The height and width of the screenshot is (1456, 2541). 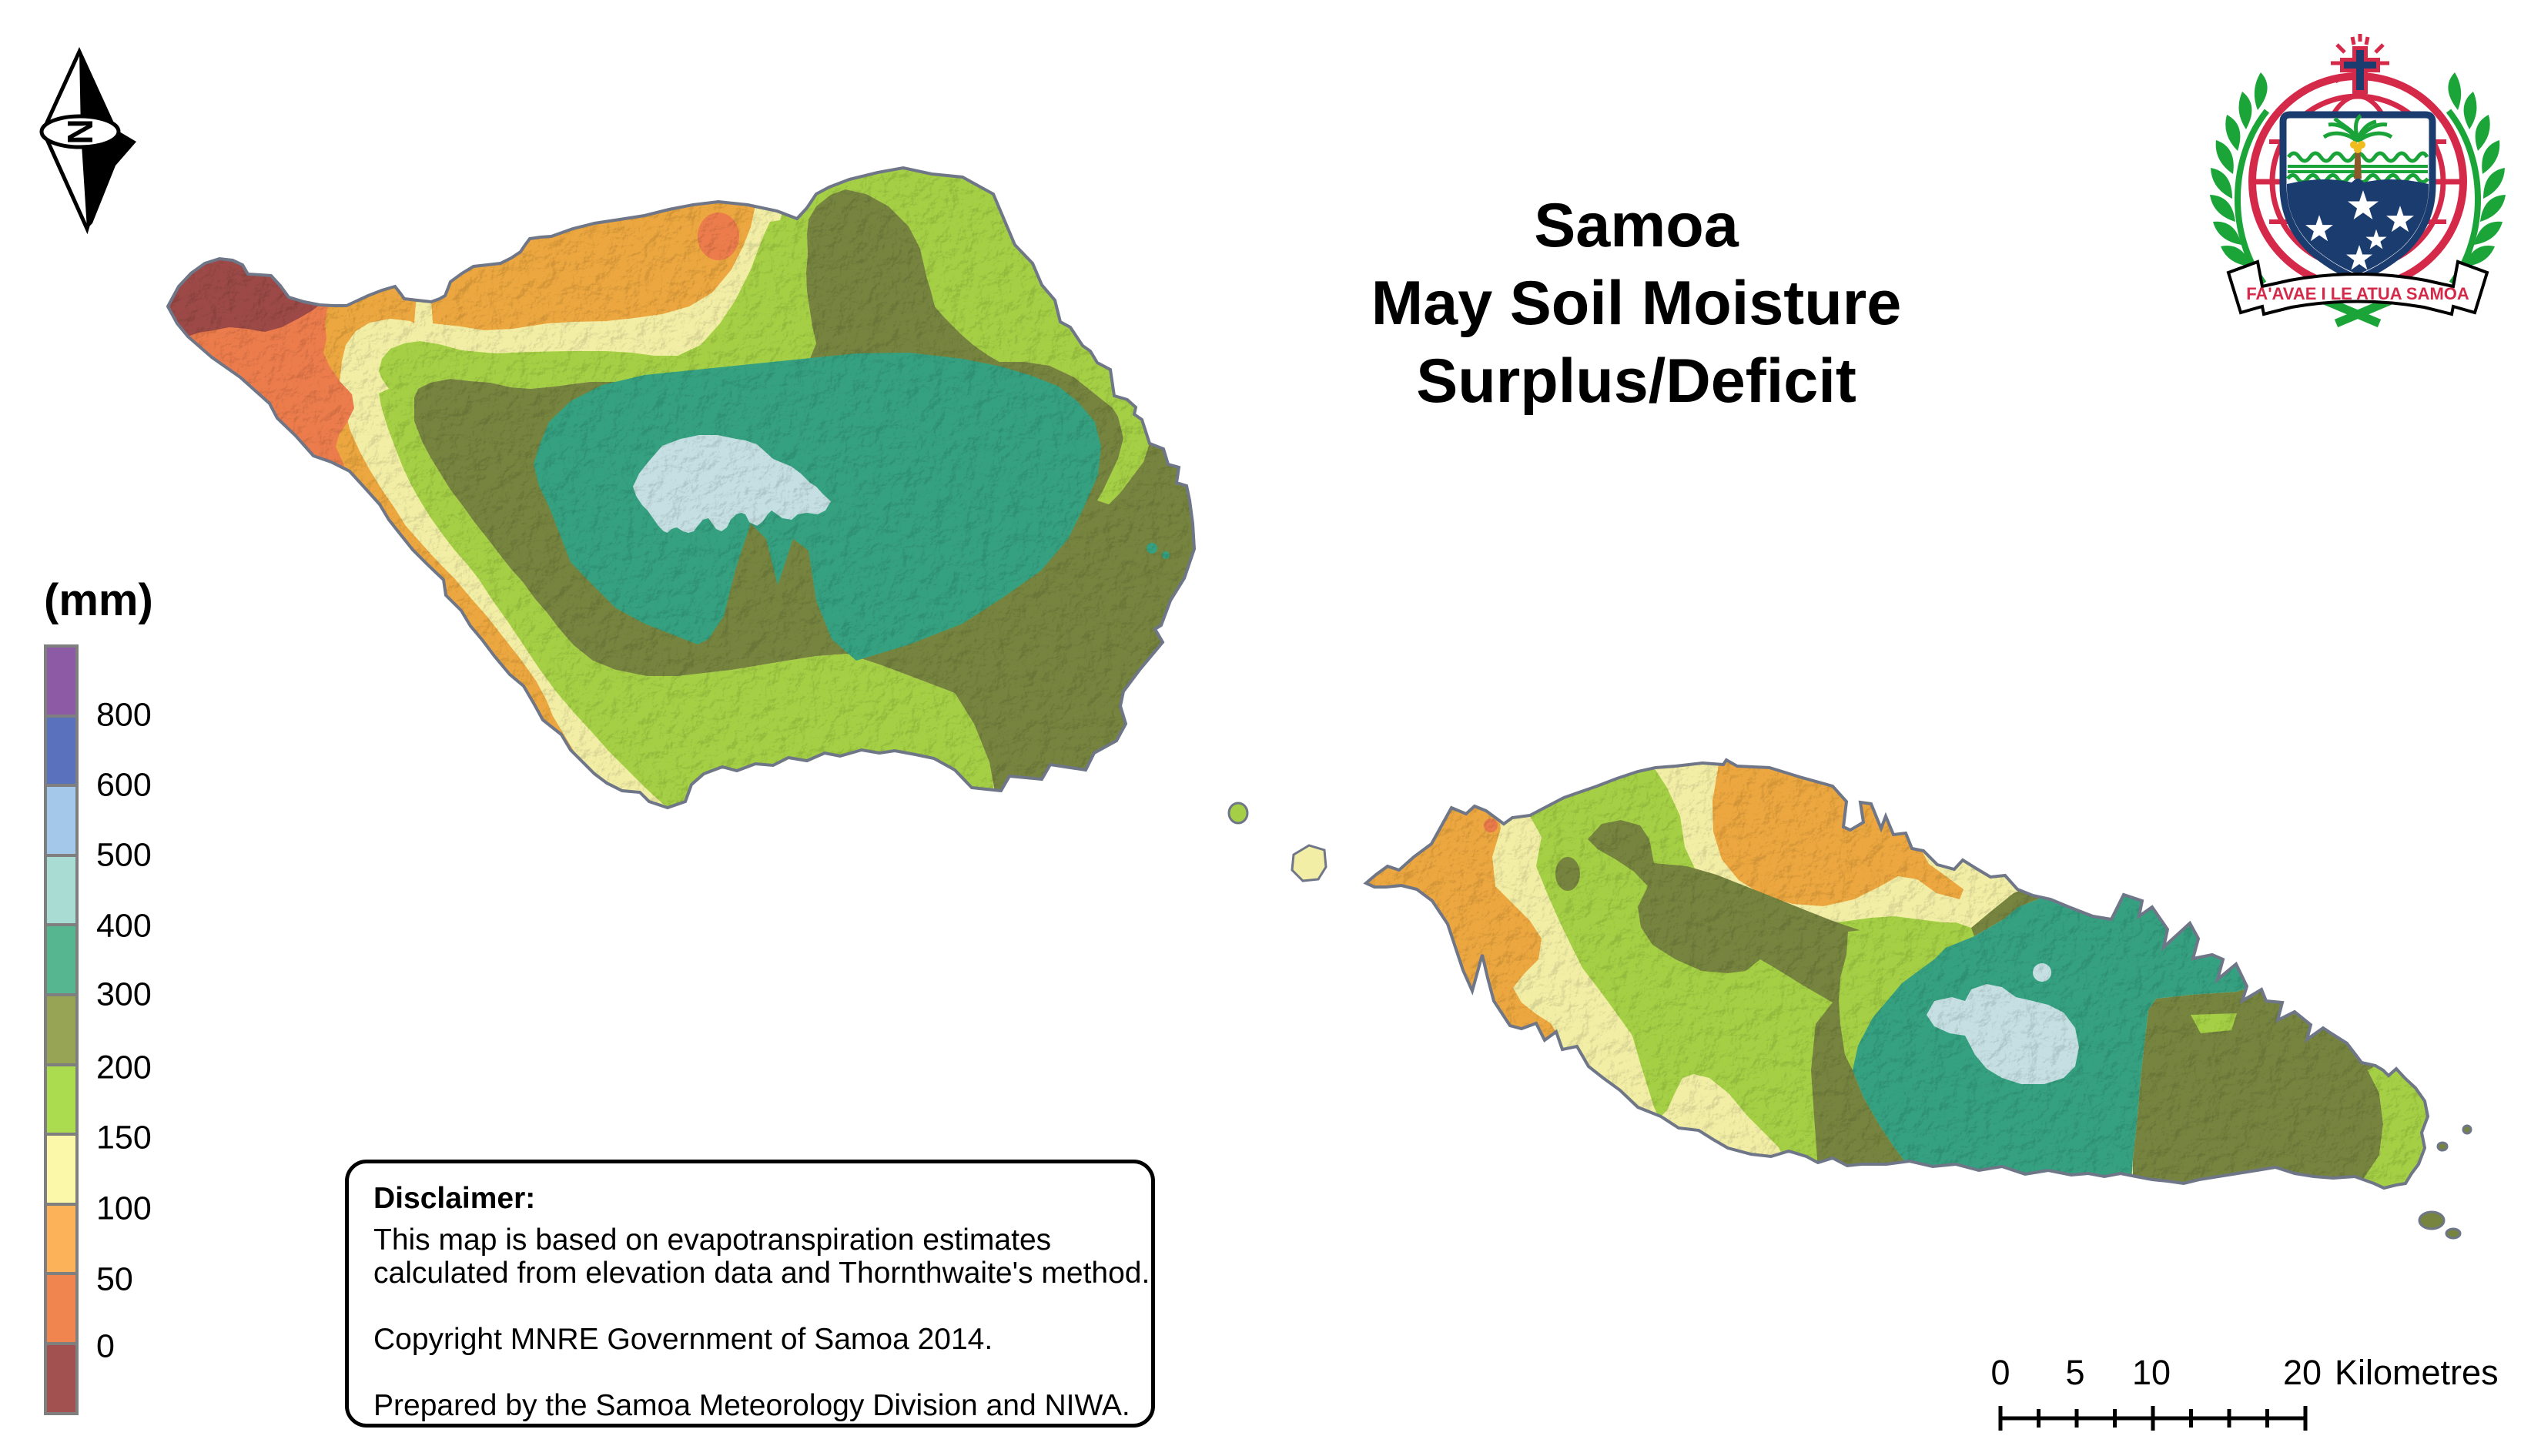 What do you see at coordinates (2357, 293) in the screenshot?
I see `svg-text: FA'AVAE I LE ATUA SAMOA` at bounding box center [2357, 293].